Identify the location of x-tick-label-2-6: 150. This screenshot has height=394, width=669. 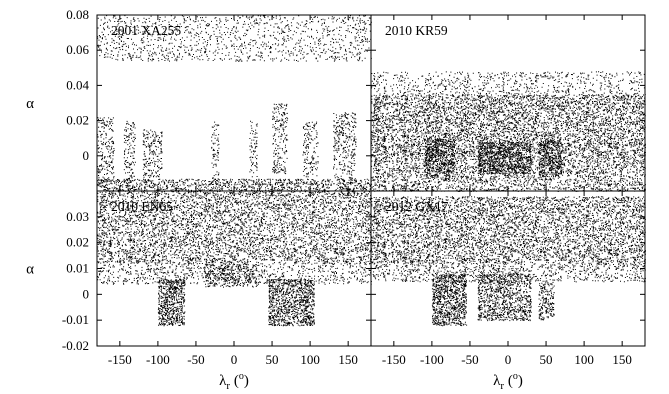
(348, 359).